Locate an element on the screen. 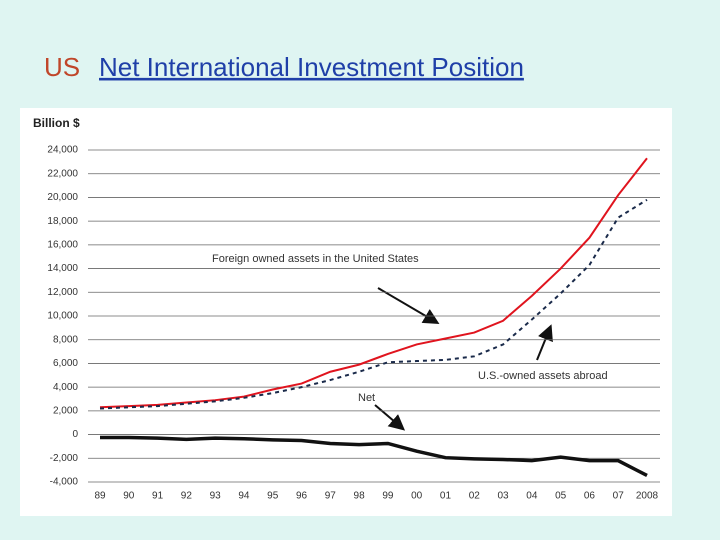 The width and height of the screenshot is (720, 540). y-tick-label: 16,000 is located at coordinates (62, 244).